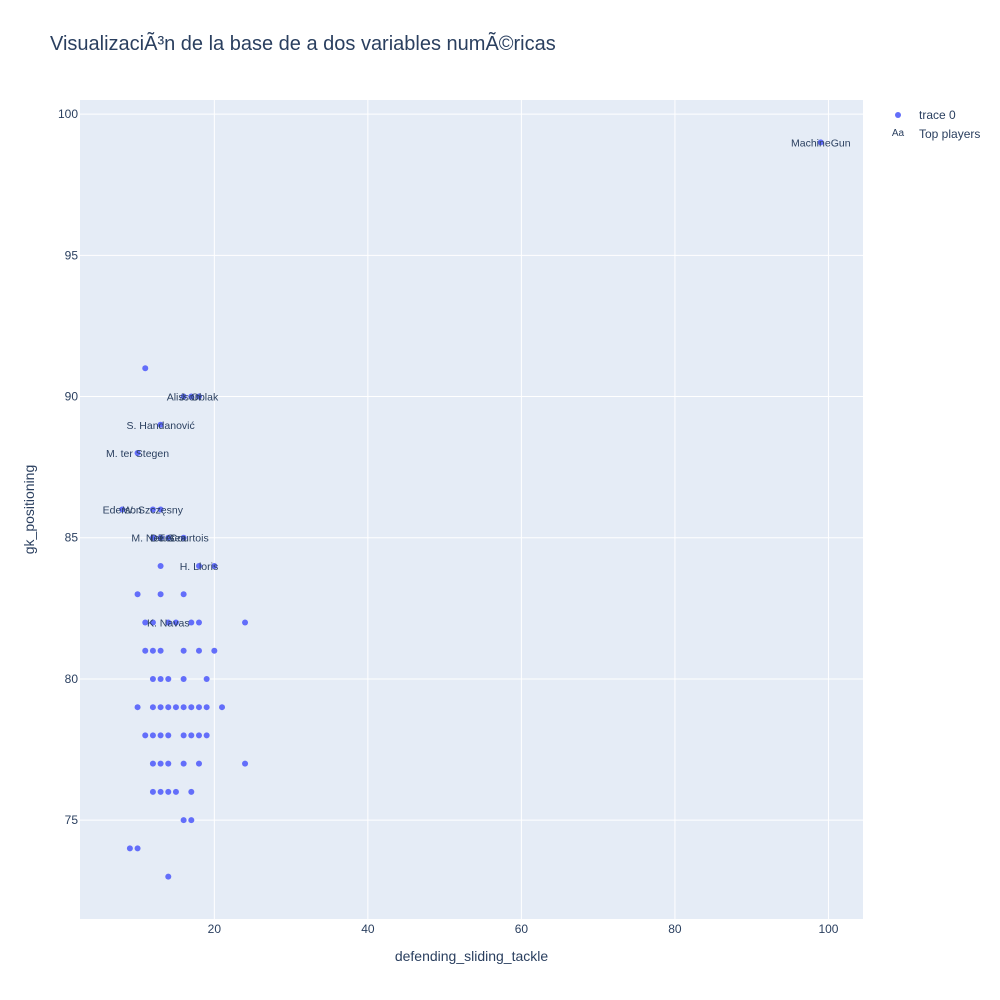  What do you see at coordinates (72, 255) in the screenshot?
I see `y-tick-label: 95` at bounding box center [72, 255].